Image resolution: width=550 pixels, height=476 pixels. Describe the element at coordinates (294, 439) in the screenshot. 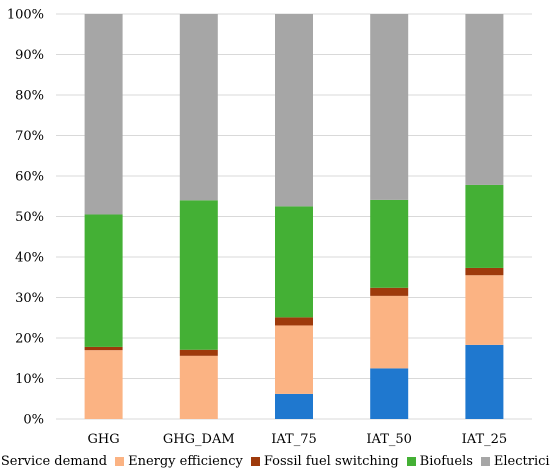

I see `x-tick-label: IAT_75` at that location.